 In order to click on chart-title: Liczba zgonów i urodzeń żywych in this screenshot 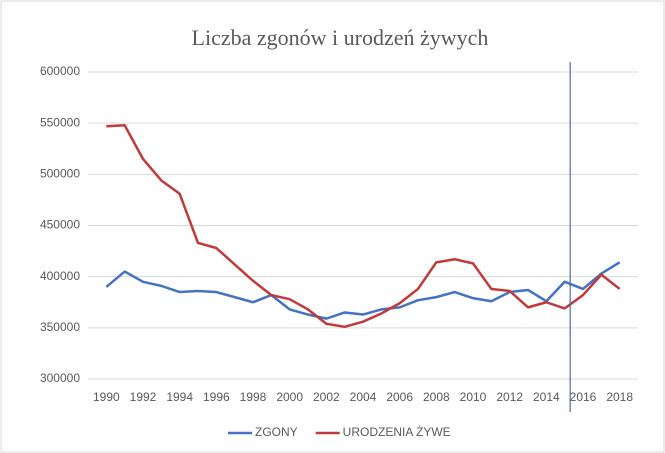, I will do `click(340, 37)`.